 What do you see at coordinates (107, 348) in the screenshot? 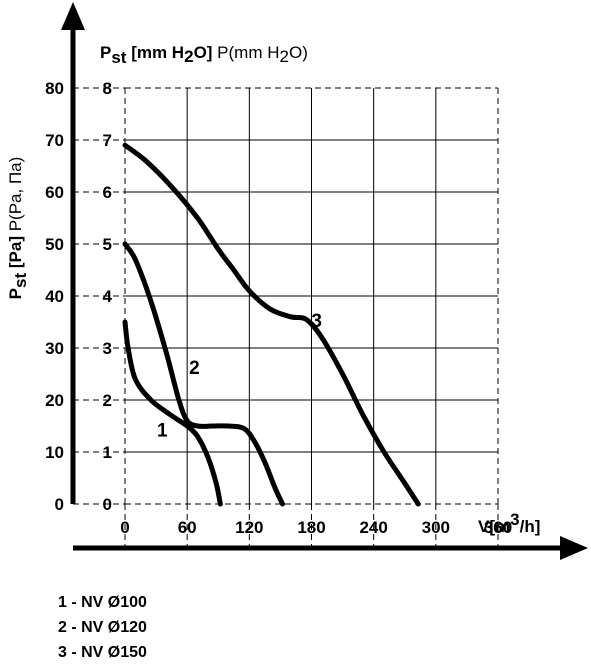
I see `y-tick-mm-3: 3` at bounding box center [107, 348].